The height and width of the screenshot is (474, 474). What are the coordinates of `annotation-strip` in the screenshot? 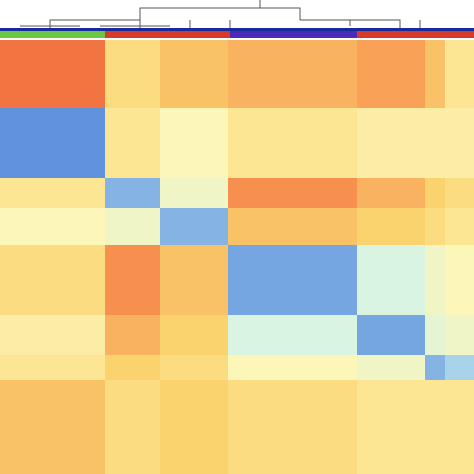 It's located at (237, 33).